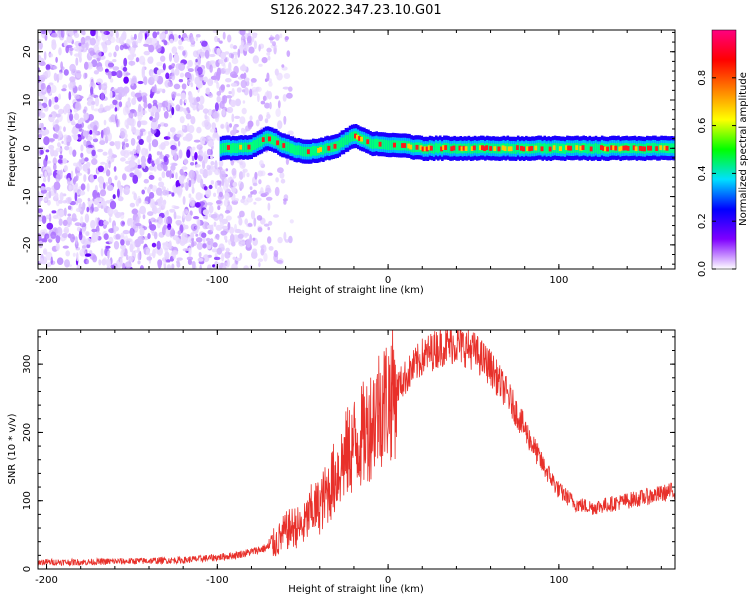  Describe the element at coordinates (27, 100) in the screenshot. I see `spec-ytick-label: 10` at that location.